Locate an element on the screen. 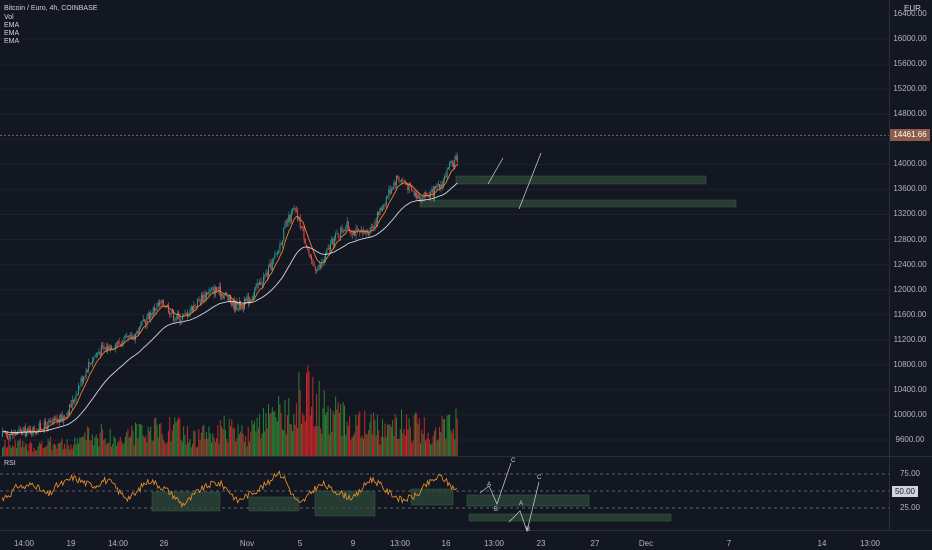  currency-label: EUR is located at coordinates (912, 8).